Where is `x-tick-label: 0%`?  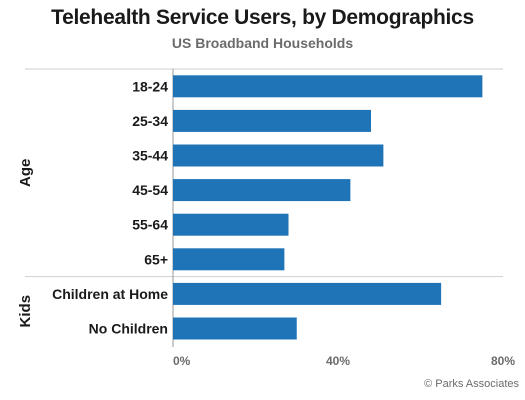 x-tick-label: 0% is located at coordinates (182, 361).